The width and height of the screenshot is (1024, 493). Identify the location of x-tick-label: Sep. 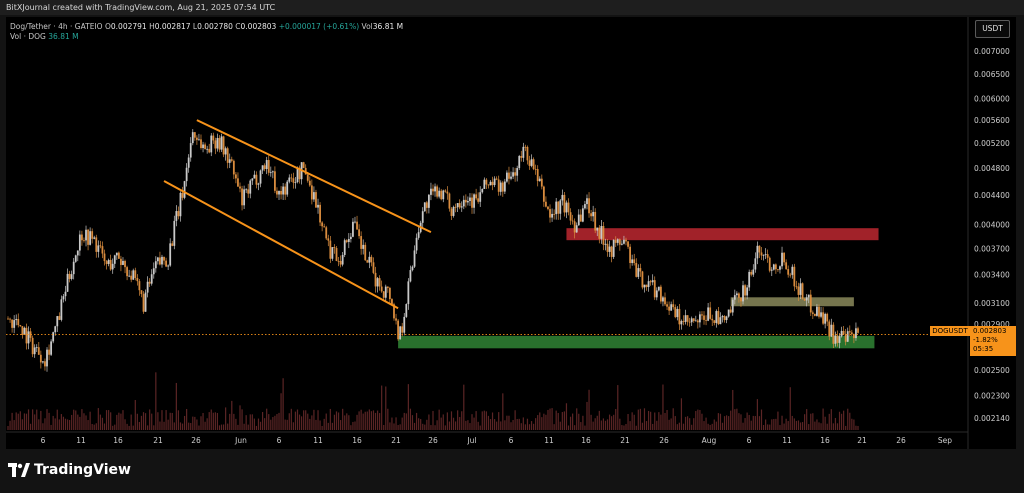
(945, 440).